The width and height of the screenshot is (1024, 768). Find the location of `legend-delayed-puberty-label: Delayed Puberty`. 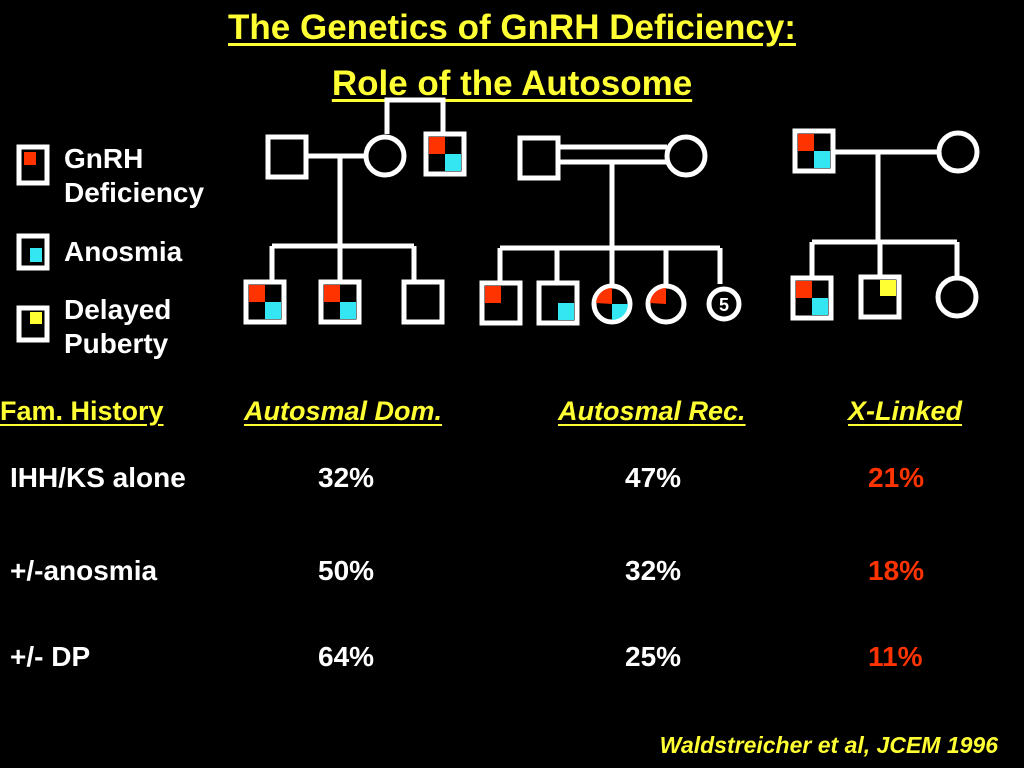

legend-delayed-puberty-label: Delayed Puberty is located at coordinates (118, 326).